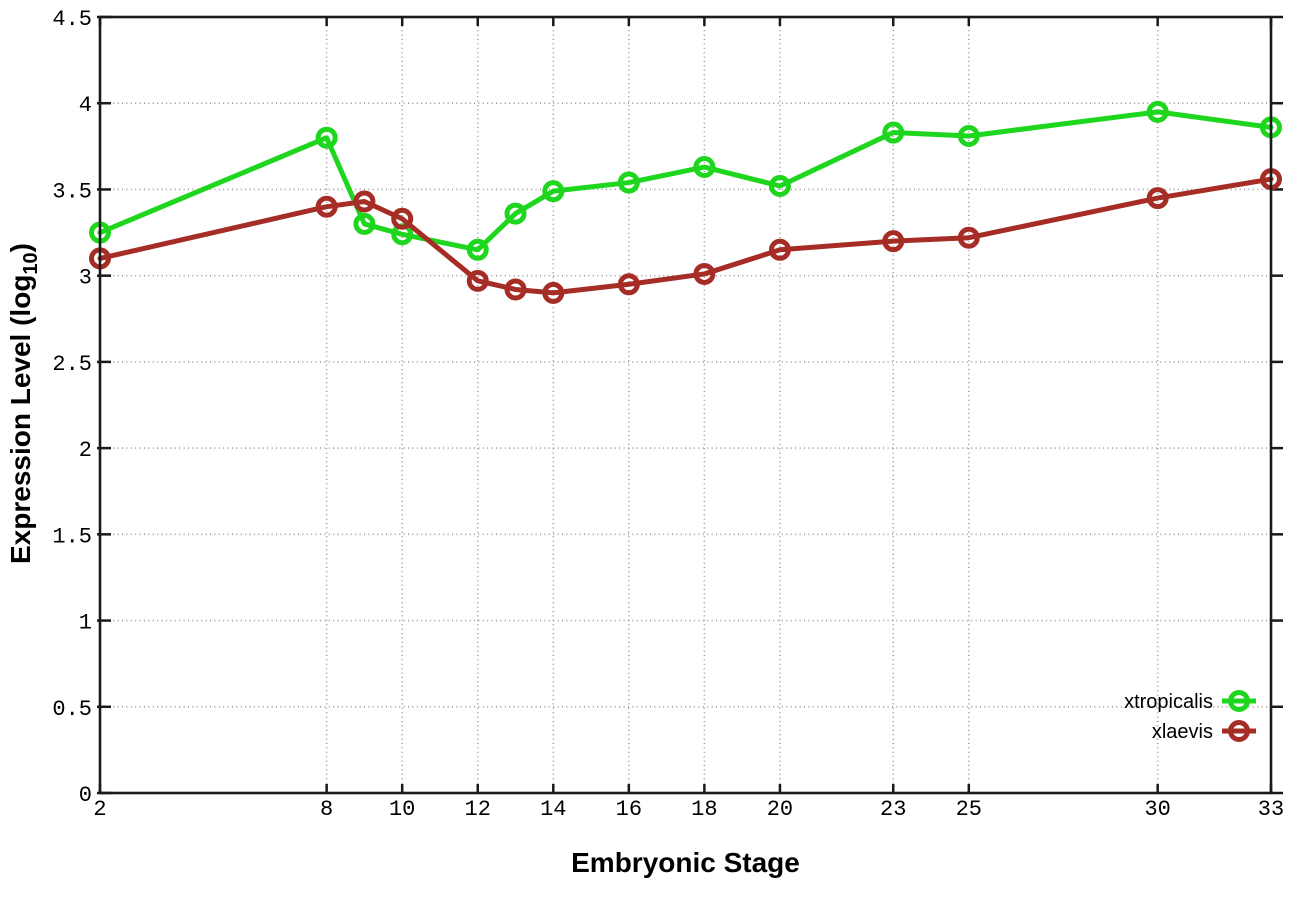 This screenshot has width=1296, height=907. What do you see at coordinates (72, 364) in the screenshot?
I see `y-tick-label: 2.5` at bounding box center [72, 364].